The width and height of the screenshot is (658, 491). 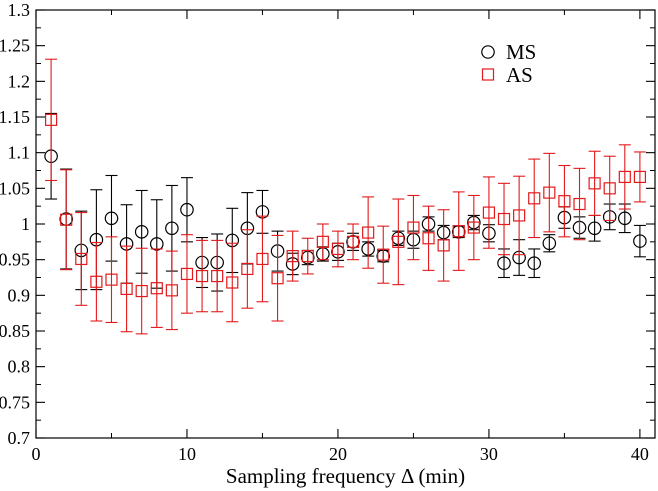 What do you see at coordinates (36, 454) in the screenshot?
I see `x-tick-label: 0` at bounding box center [36, 454].